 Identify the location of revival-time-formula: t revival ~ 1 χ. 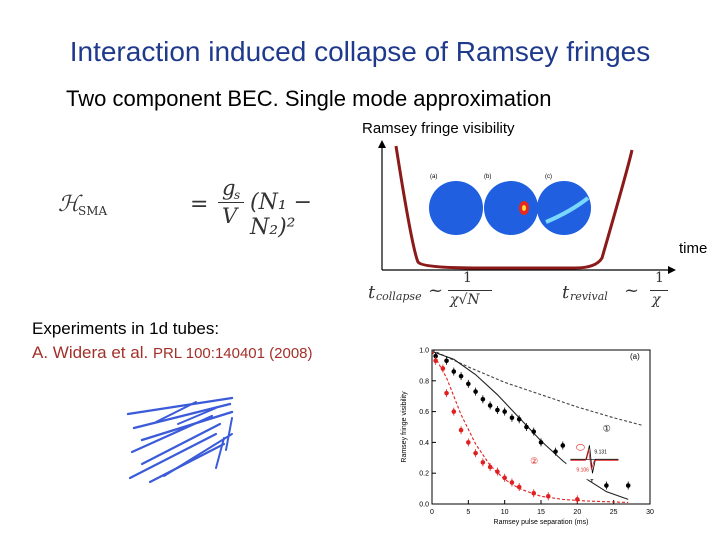
(622, 292).